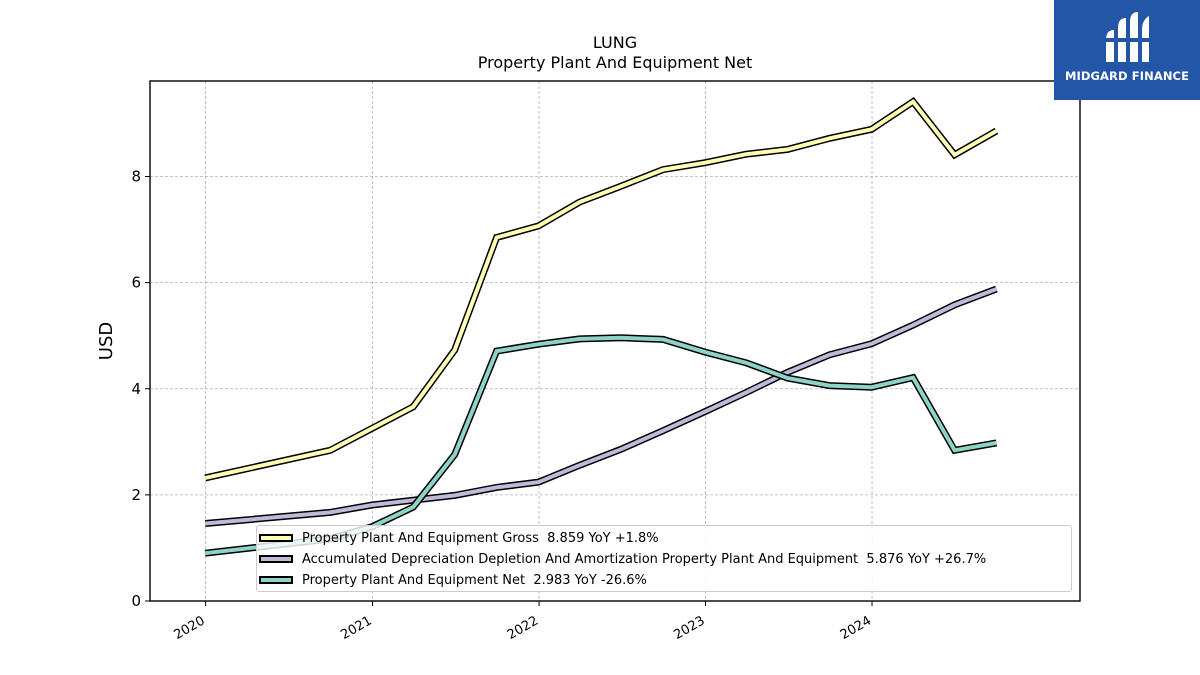 The image size is (1200, 675). What do you see at coordinates (136, 601) in the screenshot?
I see `y-tick-label: 0` at bounding box center [136, 601].